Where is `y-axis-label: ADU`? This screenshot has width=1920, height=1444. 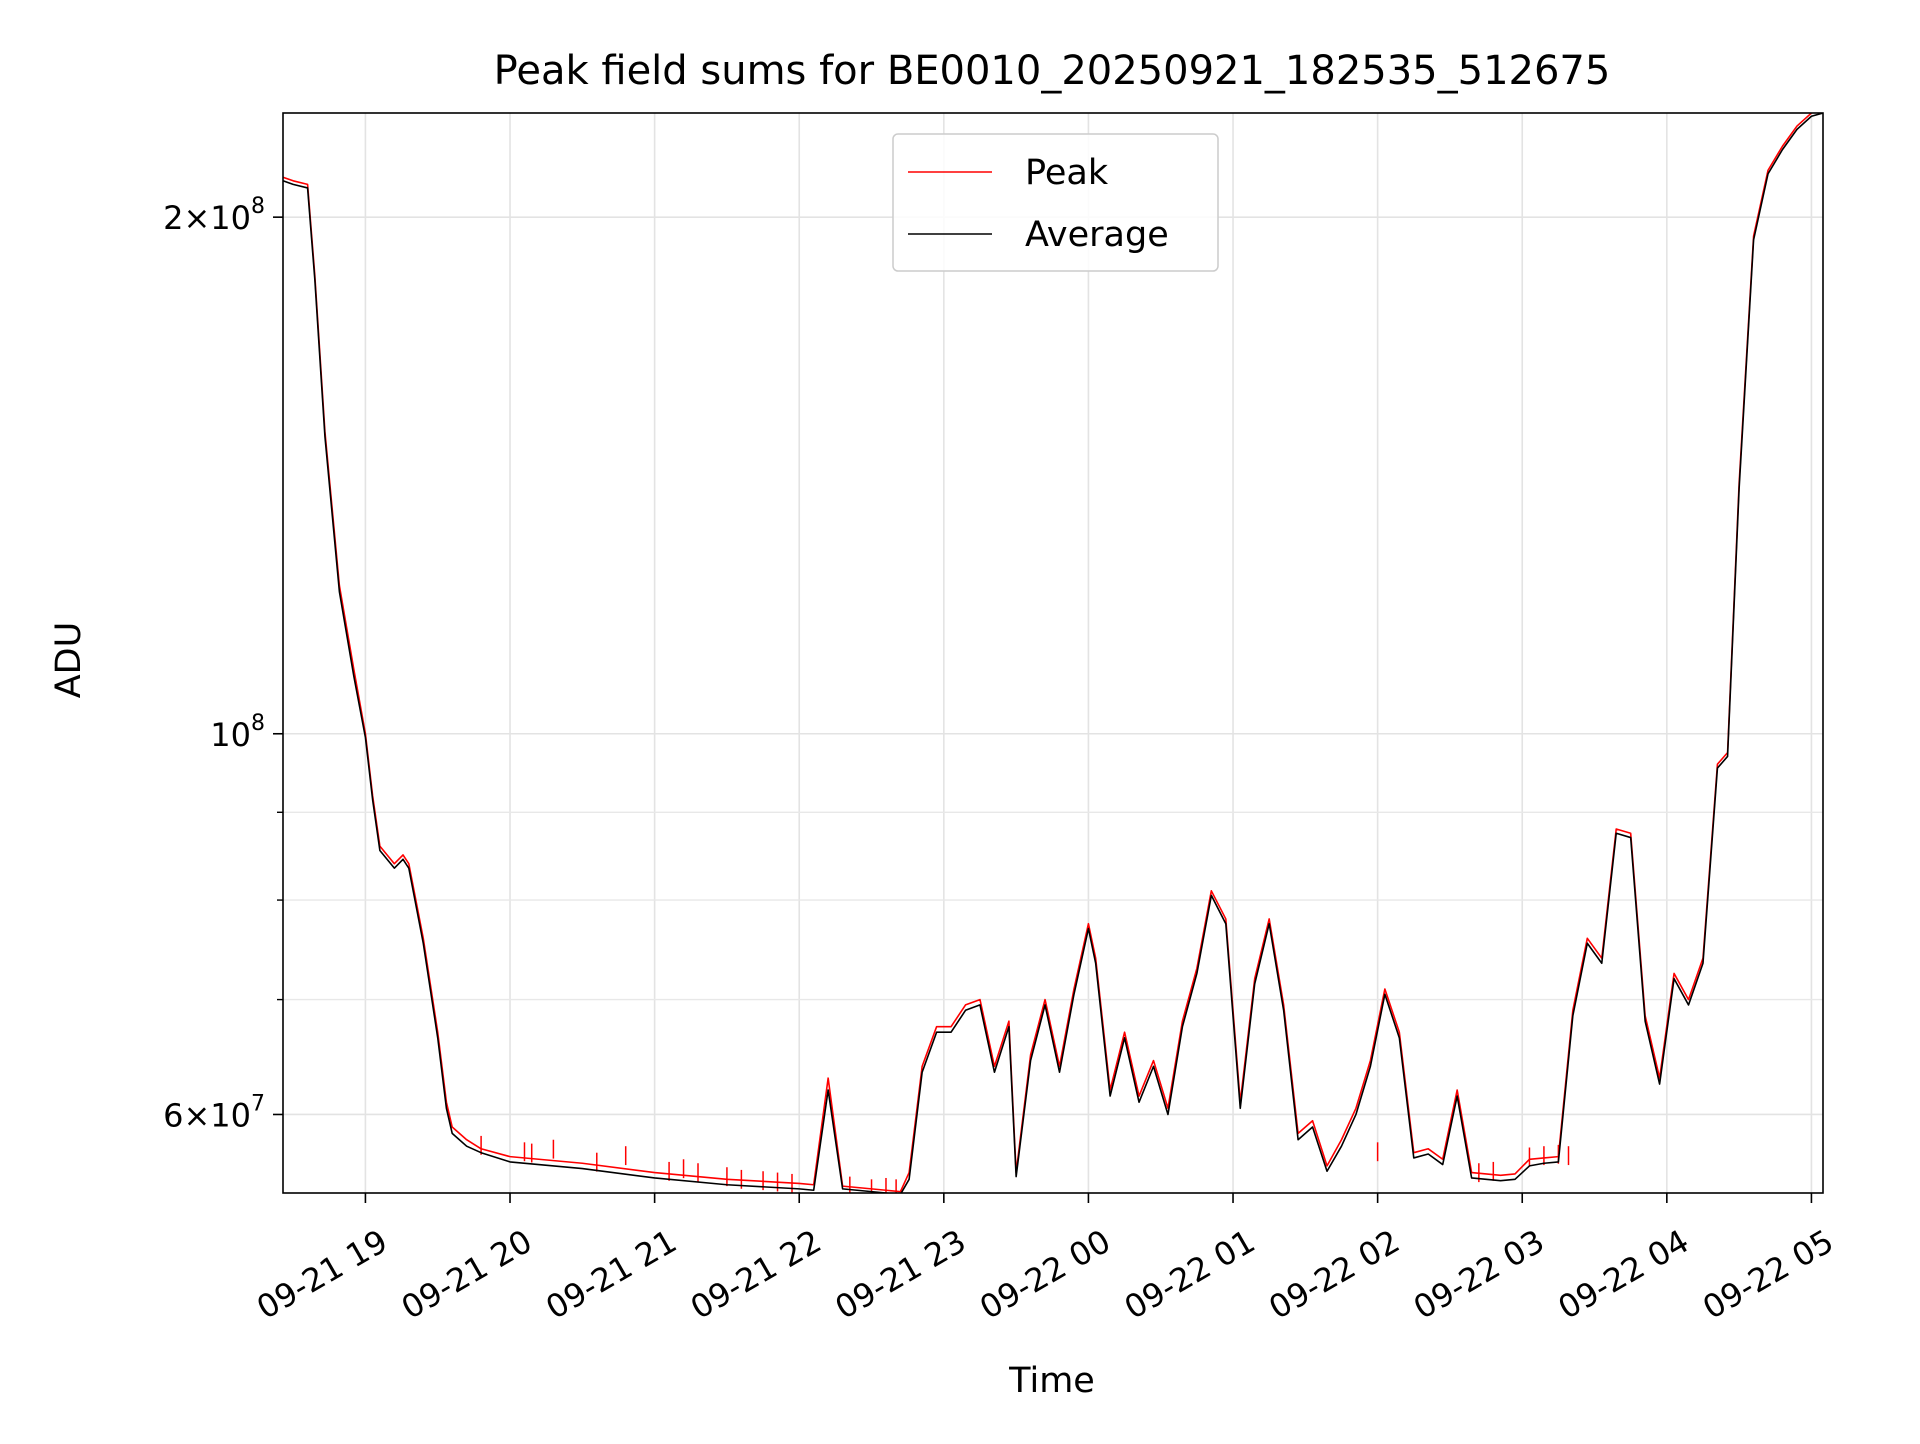 y-axis-label: ADU is located at coordinates (69, 660).